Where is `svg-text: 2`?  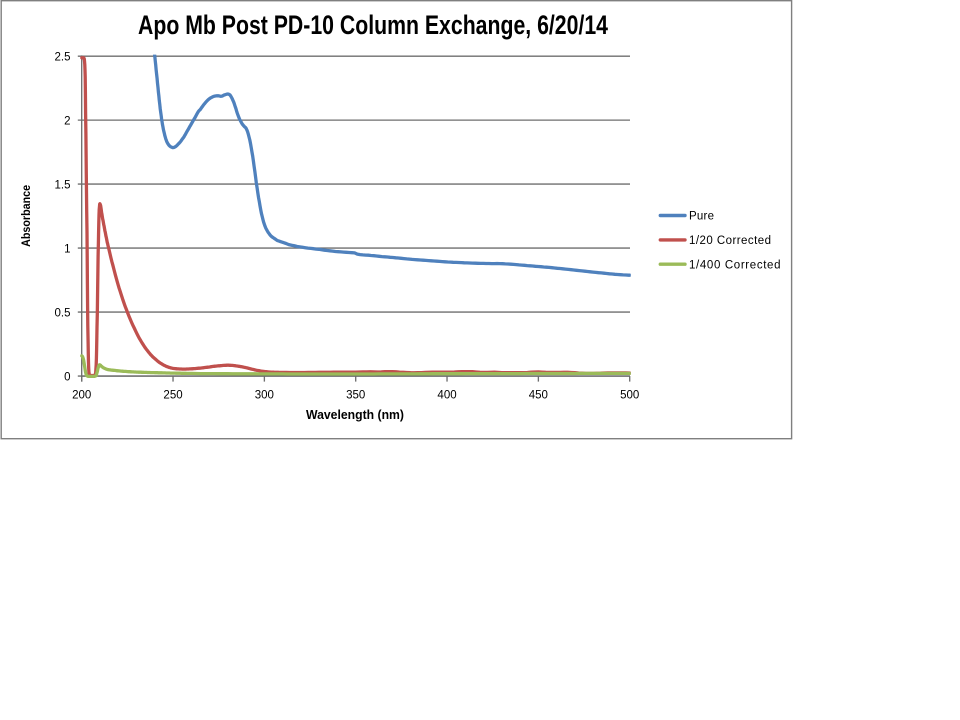
svg-text: 2 is located at coordinates (67, 121).